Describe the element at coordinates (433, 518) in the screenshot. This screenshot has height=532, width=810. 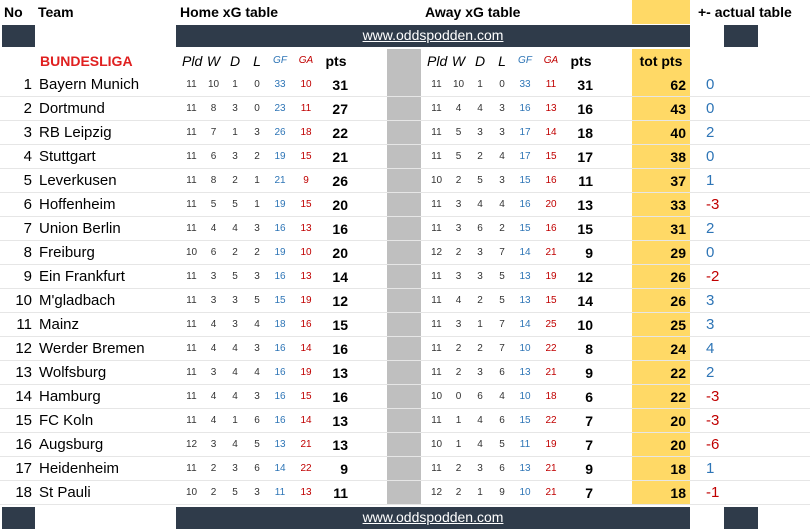
I see `oddspodden-link-bottom: www.oddspodden.com` at that location.